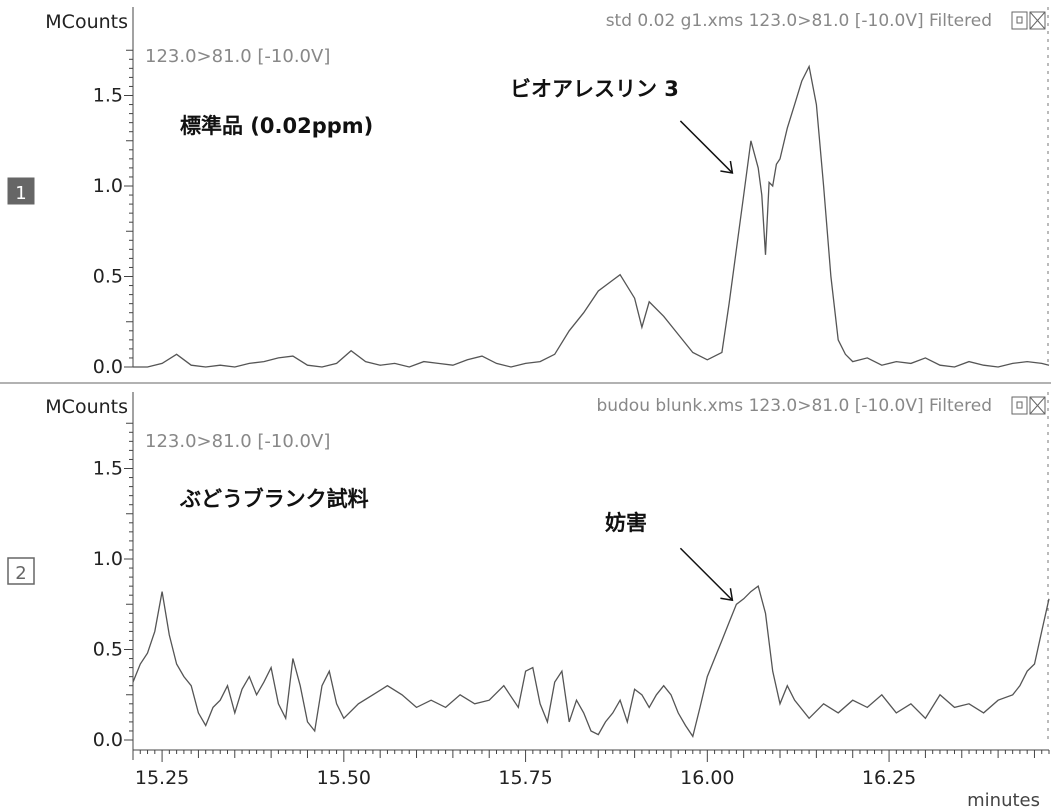 Image resolution: width=1051 pixels, height=811 pixels. I want to click on panel-index-label: 2, so click(20, 573).